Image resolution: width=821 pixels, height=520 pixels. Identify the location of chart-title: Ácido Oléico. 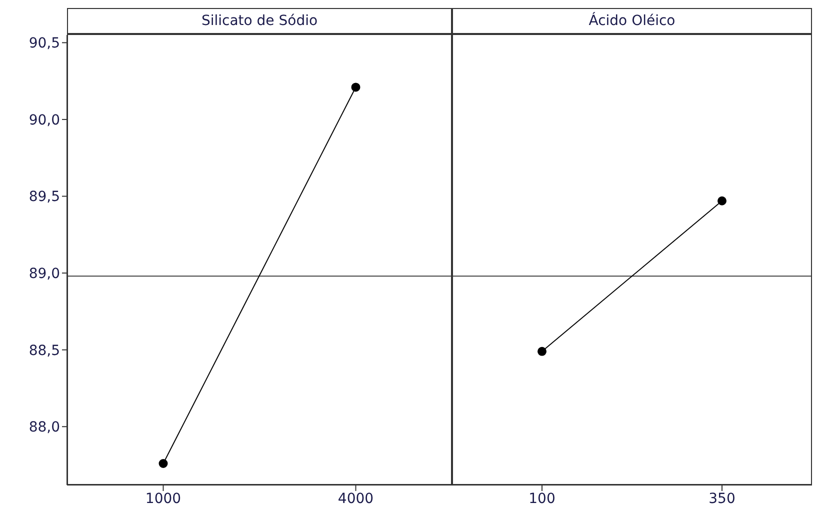
(632, 21).